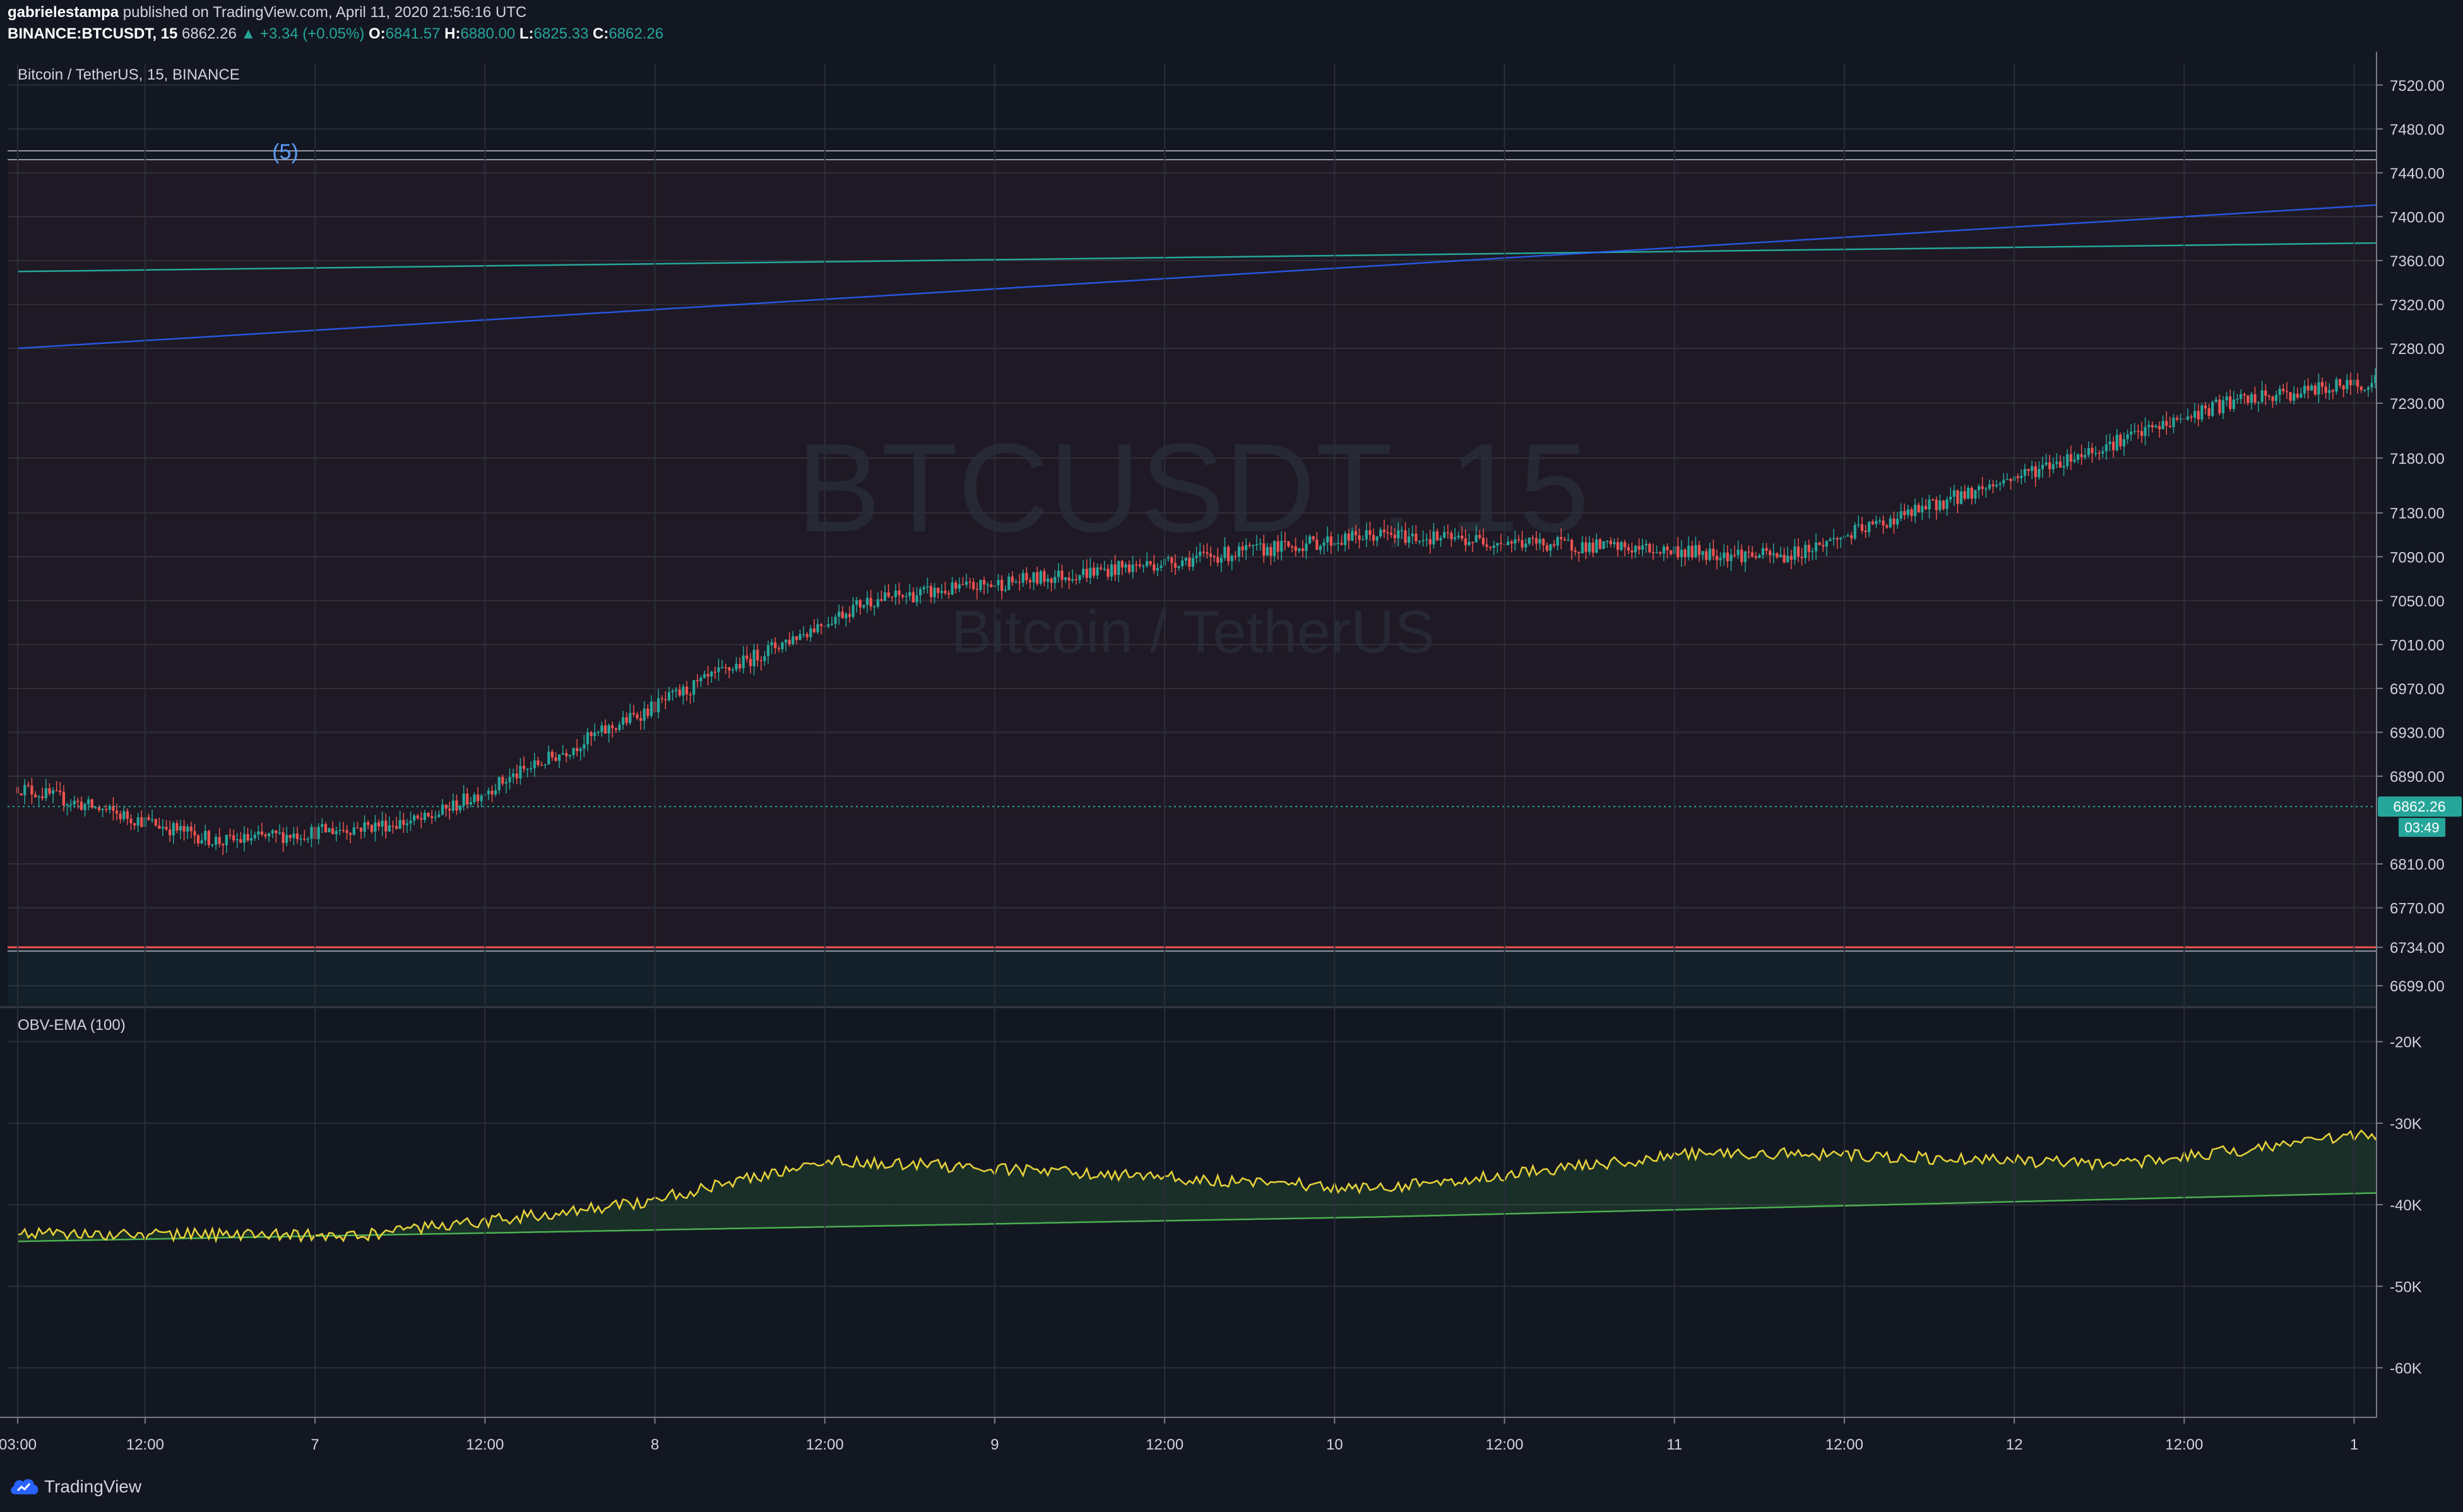  I want to click on author-name: gabrielestampa, so click(63, 12).